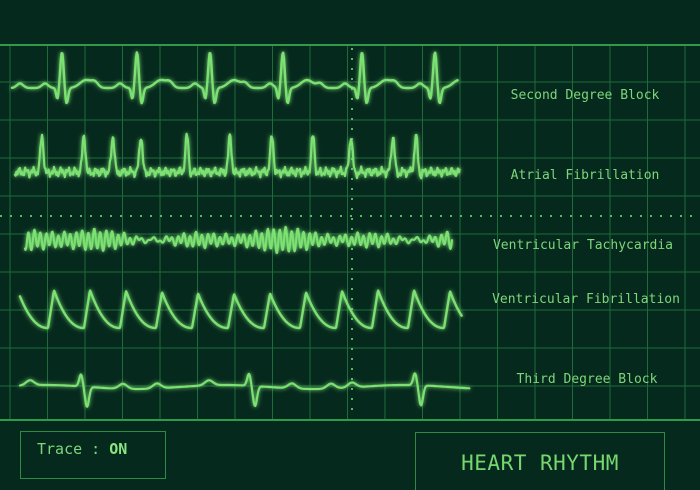 Image resolution: width=700 pixels, height=490 pixels. What do you see at coordinates (73, 449) in the screenshot?
I see `trace-status-label: Trace :` at bounding box center [73, 449].